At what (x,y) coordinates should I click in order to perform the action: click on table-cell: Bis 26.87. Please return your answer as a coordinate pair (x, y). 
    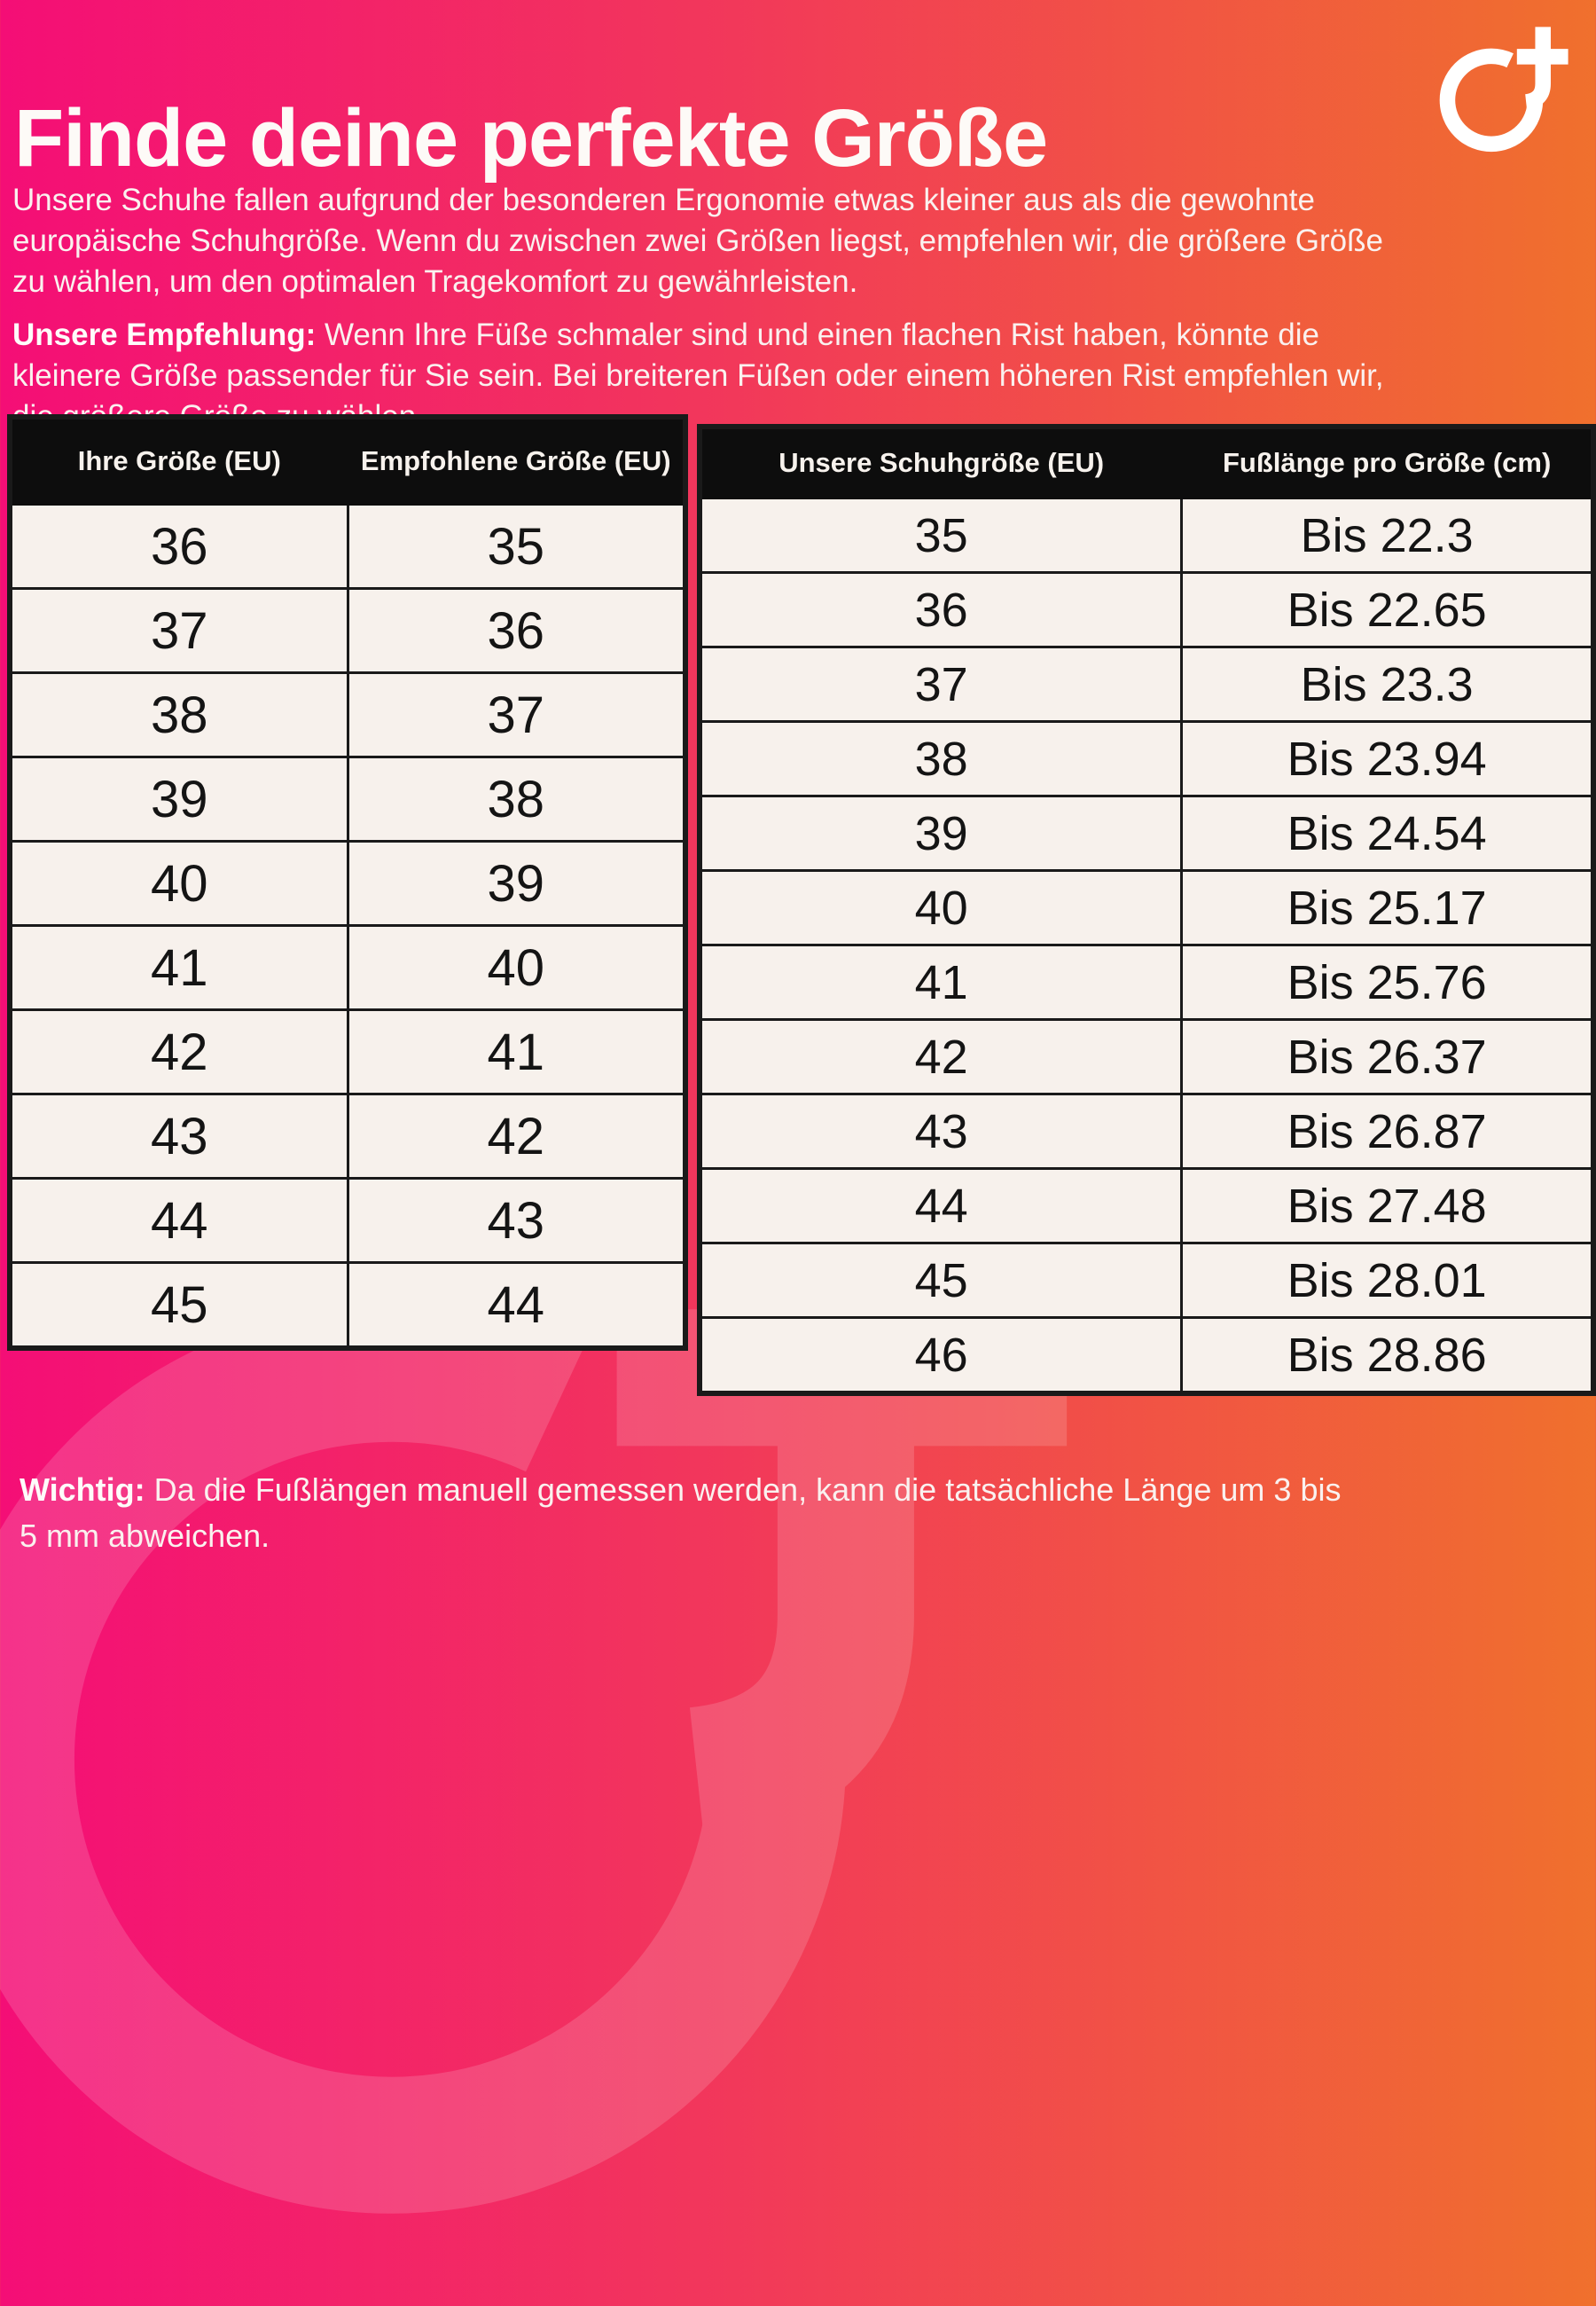
    Looking at the image, I should click on (1388, 1131).